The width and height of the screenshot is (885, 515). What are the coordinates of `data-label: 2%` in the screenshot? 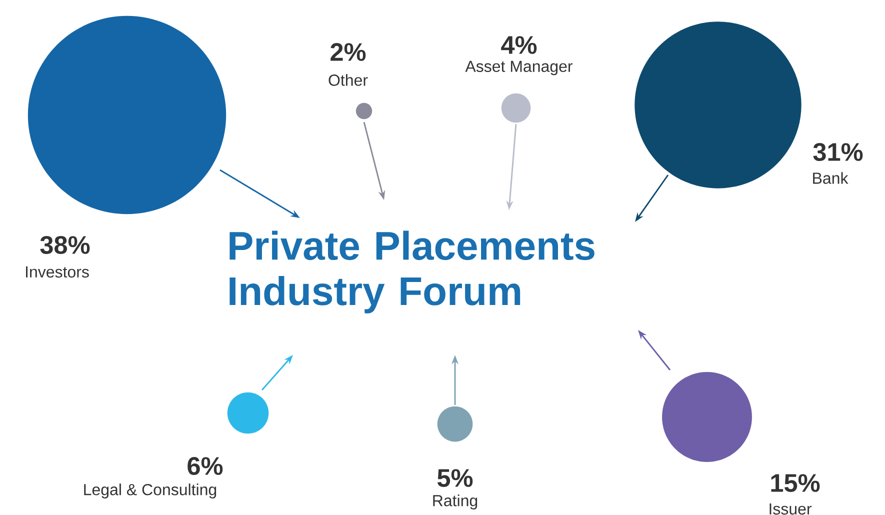 It's located at (348, 52).